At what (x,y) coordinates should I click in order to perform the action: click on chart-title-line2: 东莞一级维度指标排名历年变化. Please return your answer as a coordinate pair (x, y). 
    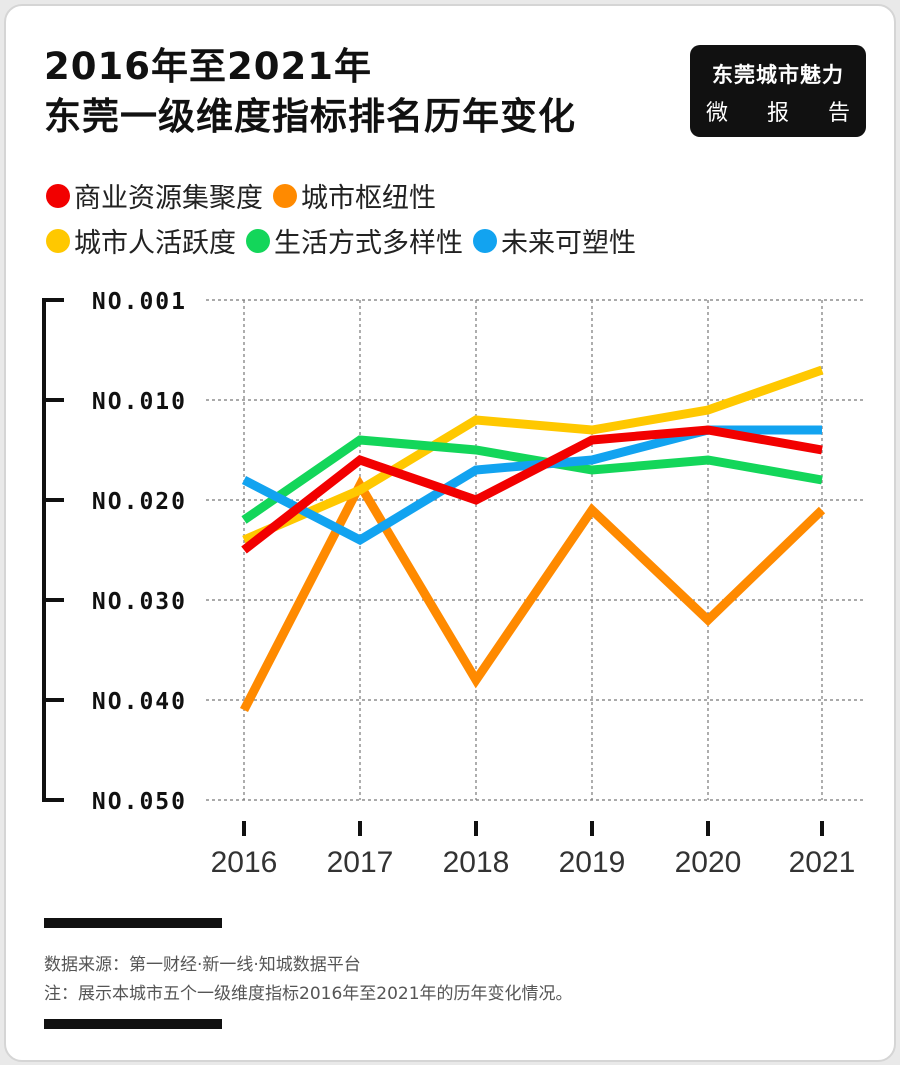
    Looking at the image, I should click on (310, 116).